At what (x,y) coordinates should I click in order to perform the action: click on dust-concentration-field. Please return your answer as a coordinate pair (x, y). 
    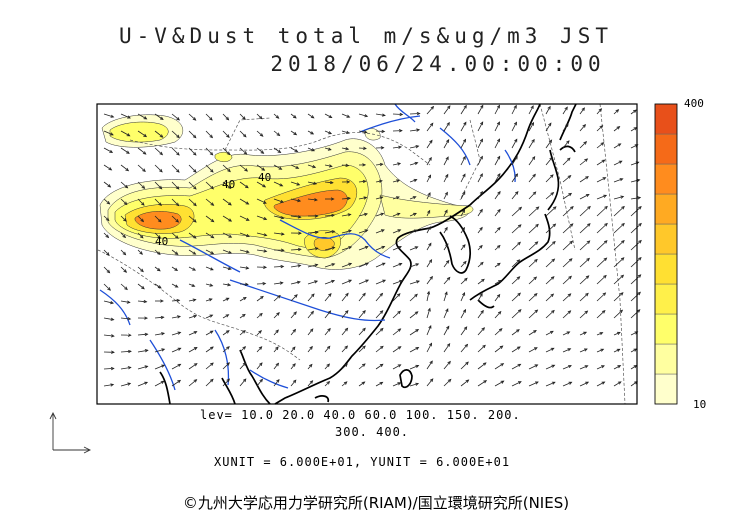
    Looking at the image, I should click on (286, 192).